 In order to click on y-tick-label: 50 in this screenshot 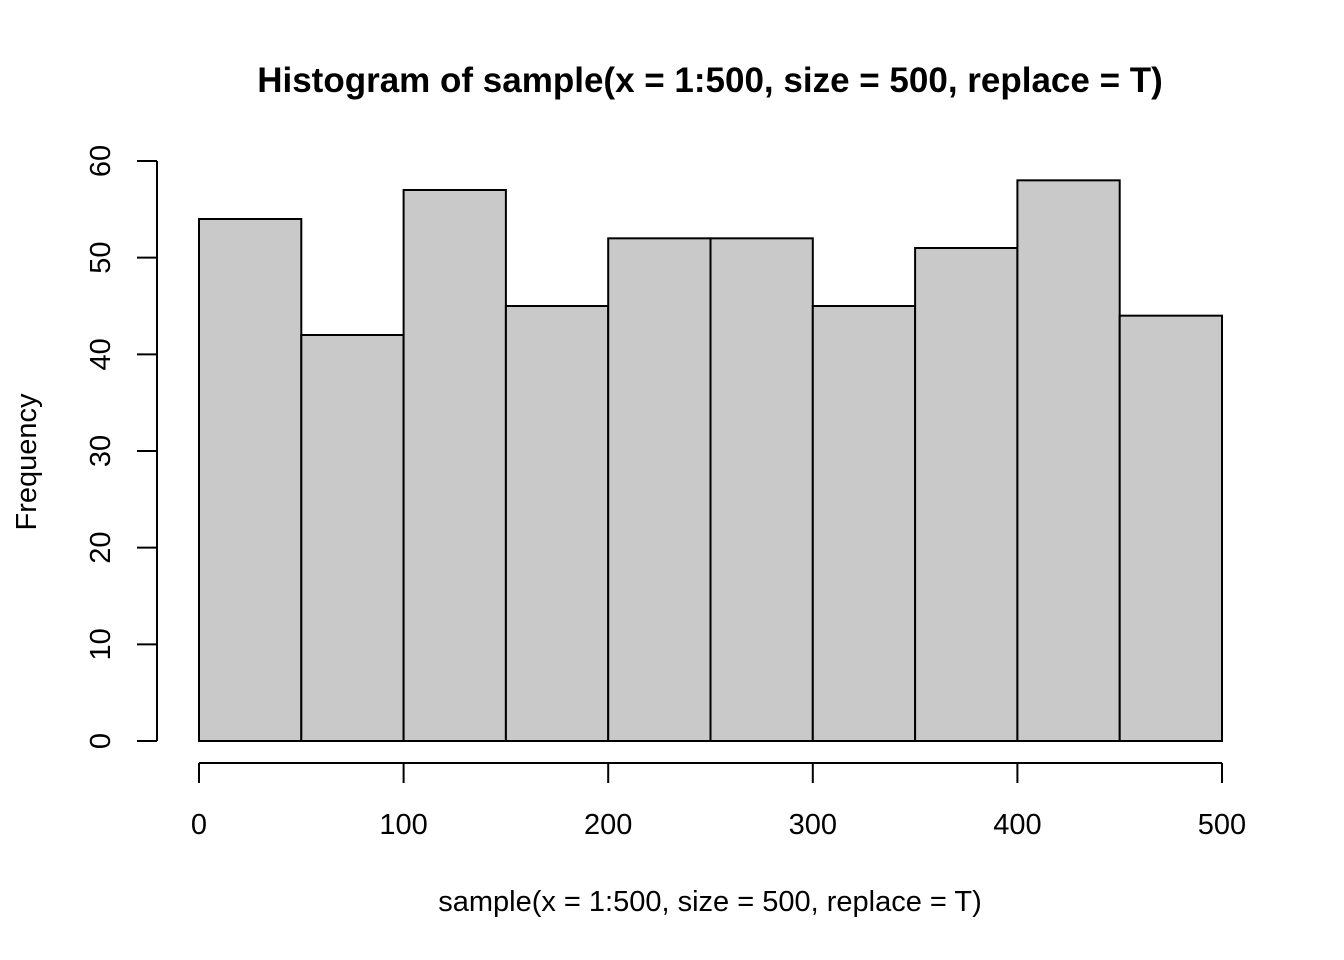, I will do `click(101, 258)`.